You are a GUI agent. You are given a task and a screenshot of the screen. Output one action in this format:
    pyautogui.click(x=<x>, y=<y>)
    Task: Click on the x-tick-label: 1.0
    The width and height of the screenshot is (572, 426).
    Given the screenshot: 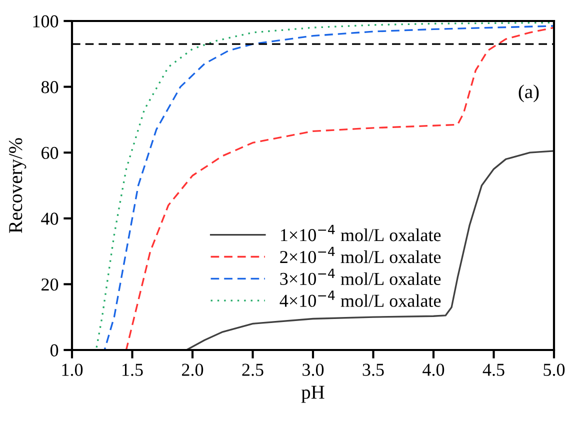 What is the action you would take?
    pyautogui.click(x=72, y=370)
    